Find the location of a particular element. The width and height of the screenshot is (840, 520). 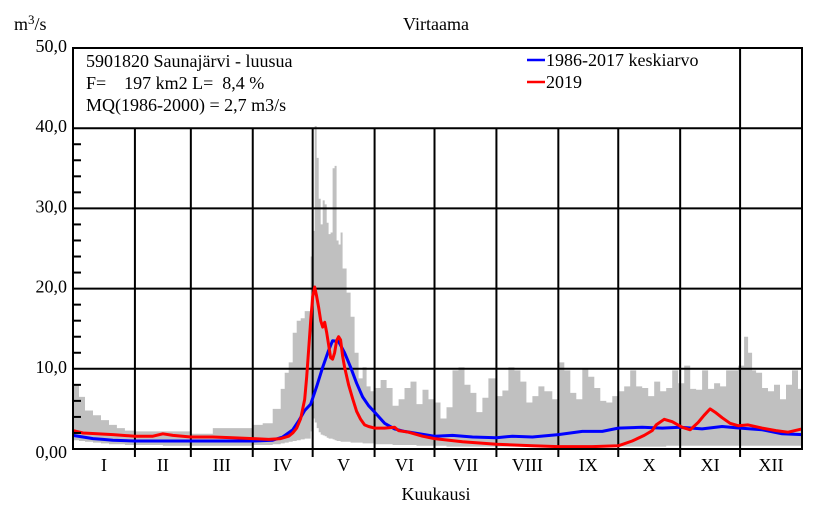

legend-label-2019: 2019 is located at coordinates (564, 82).